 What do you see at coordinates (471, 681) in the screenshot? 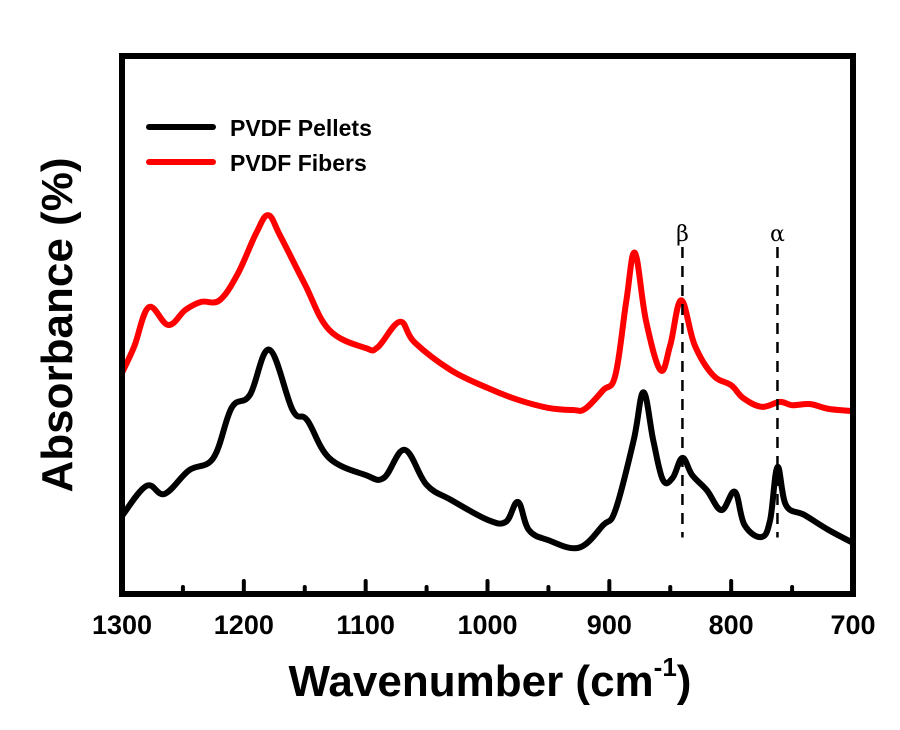
I see `x-axis-title-main: Wavenumber (cm` at bounding box center [471, 681].